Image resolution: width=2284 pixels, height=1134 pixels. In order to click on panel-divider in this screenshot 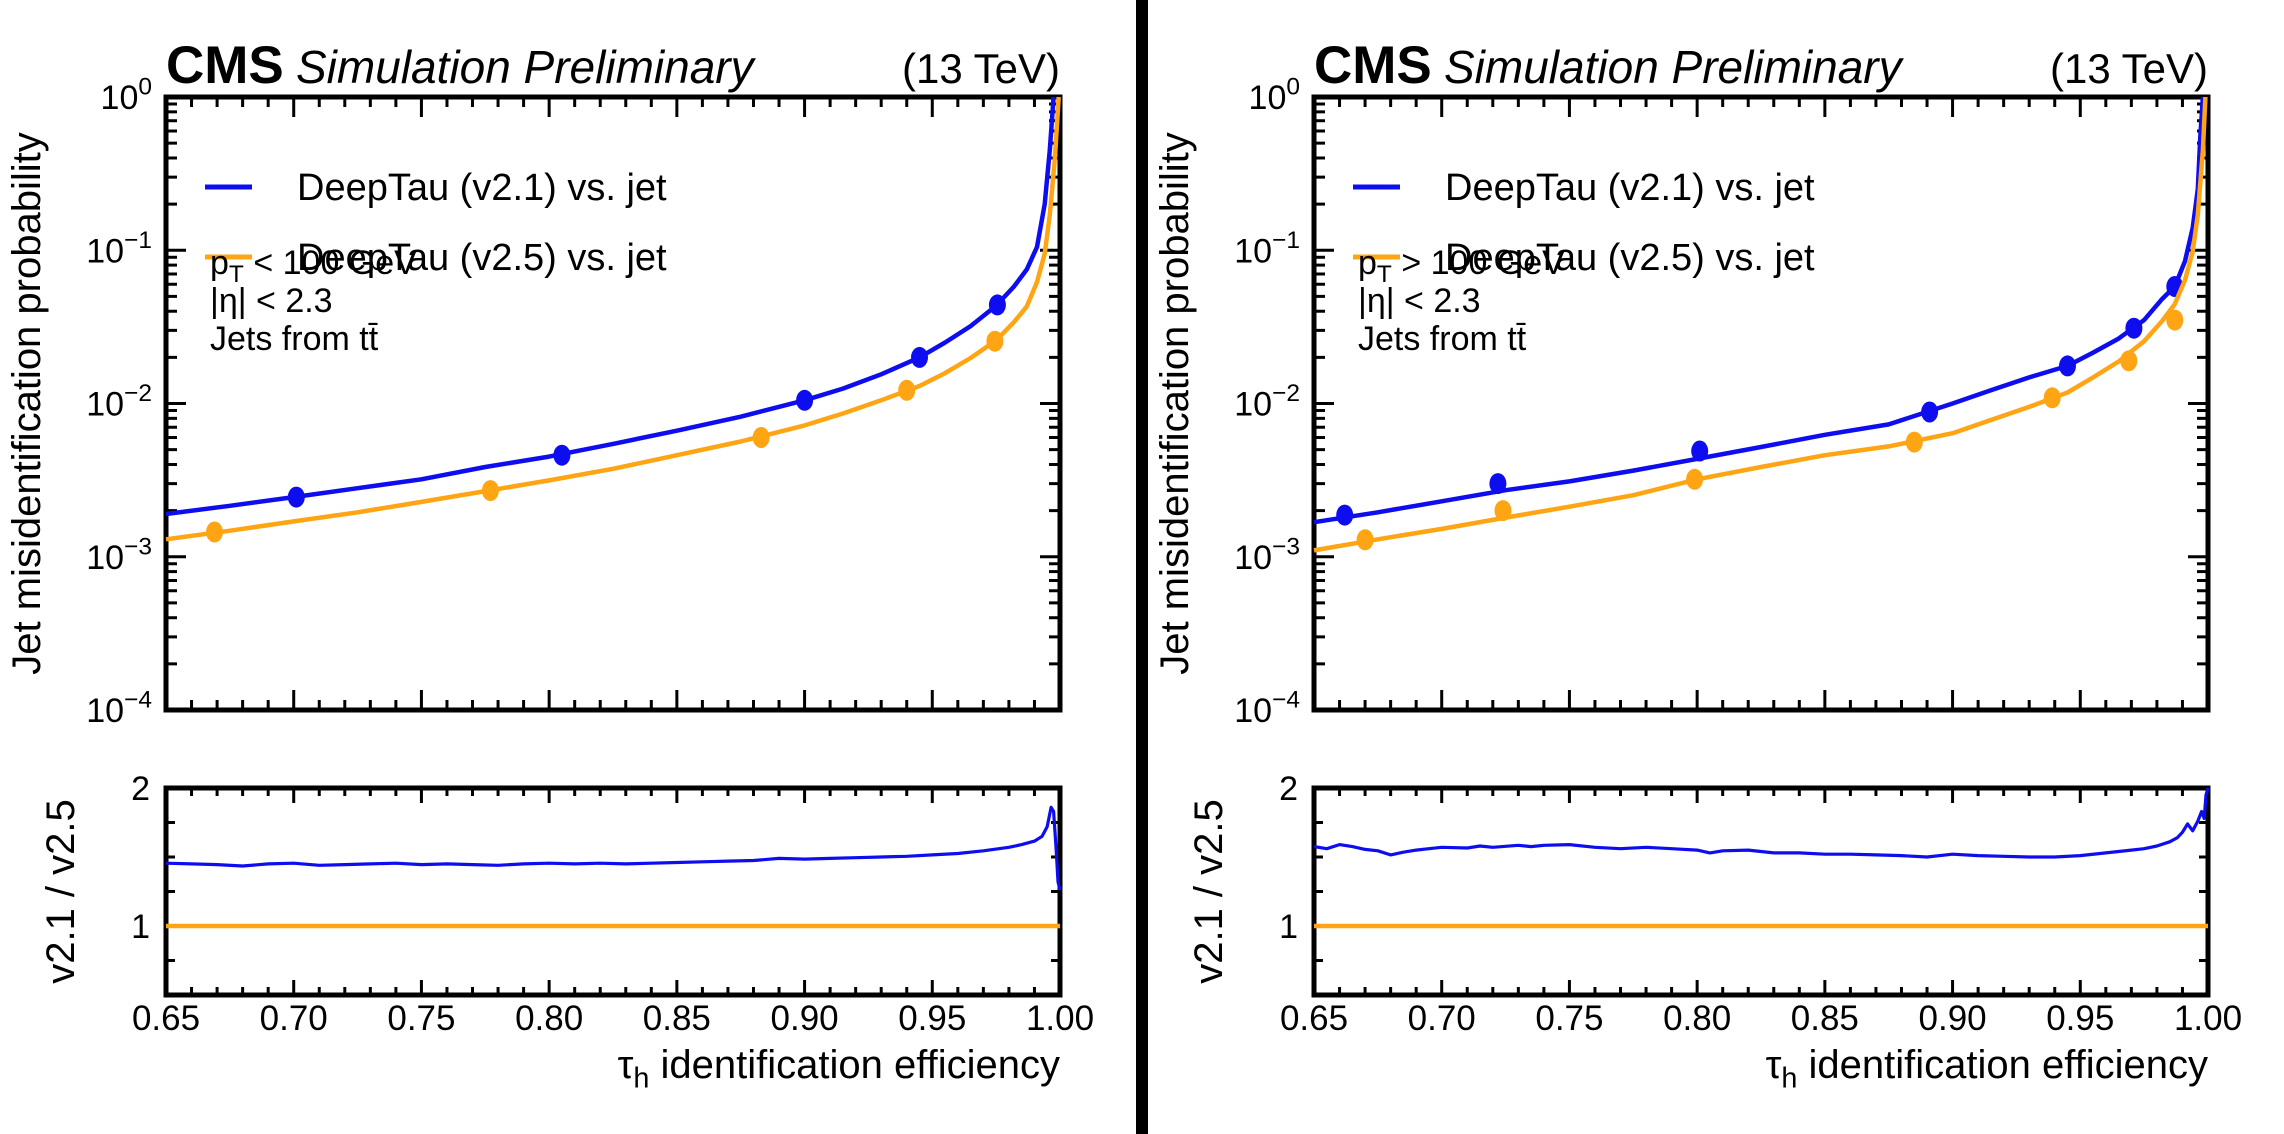, I will do `click(1142, 567)`.